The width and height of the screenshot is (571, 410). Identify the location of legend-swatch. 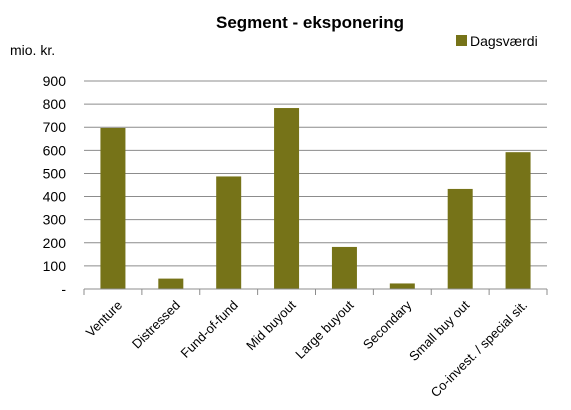
(461, 40).